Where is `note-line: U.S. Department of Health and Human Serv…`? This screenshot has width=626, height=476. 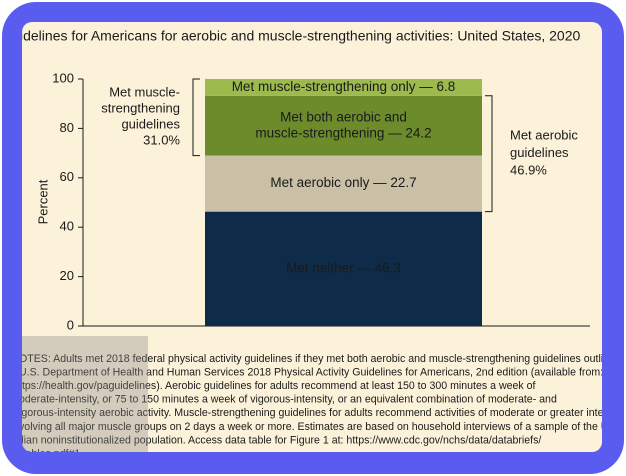 note-line: U.S. Department of Health and Human Serv… is located at coordinates (311, 372).